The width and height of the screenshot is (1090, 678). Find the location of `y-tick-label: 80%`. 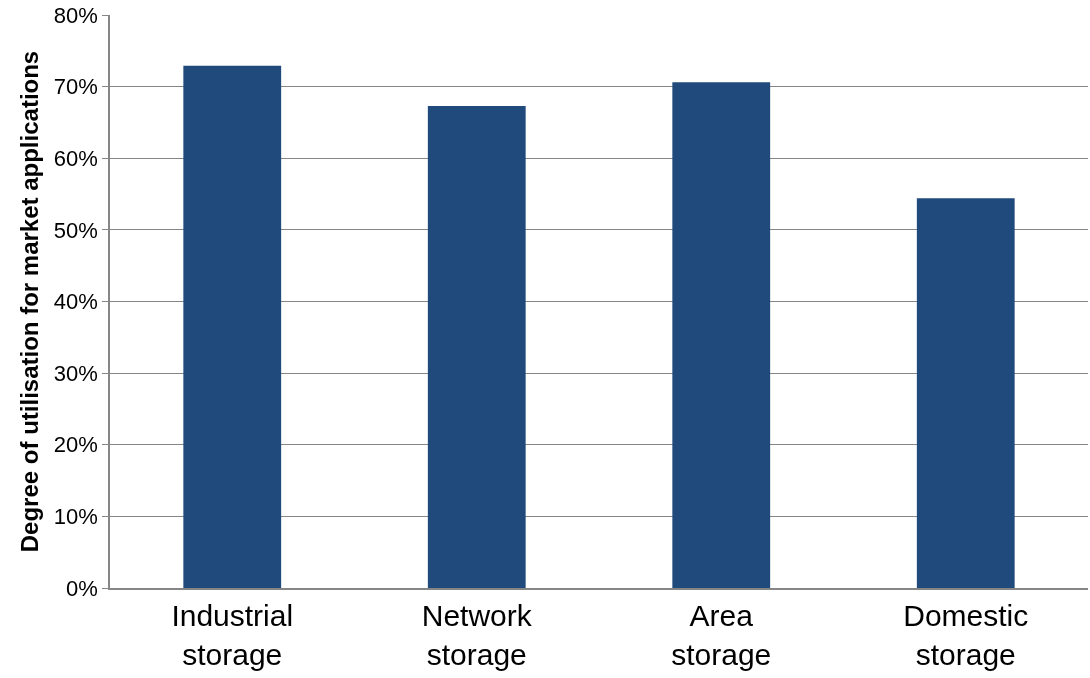

y-tick-label: 80% is located at coordinates (75, 15).